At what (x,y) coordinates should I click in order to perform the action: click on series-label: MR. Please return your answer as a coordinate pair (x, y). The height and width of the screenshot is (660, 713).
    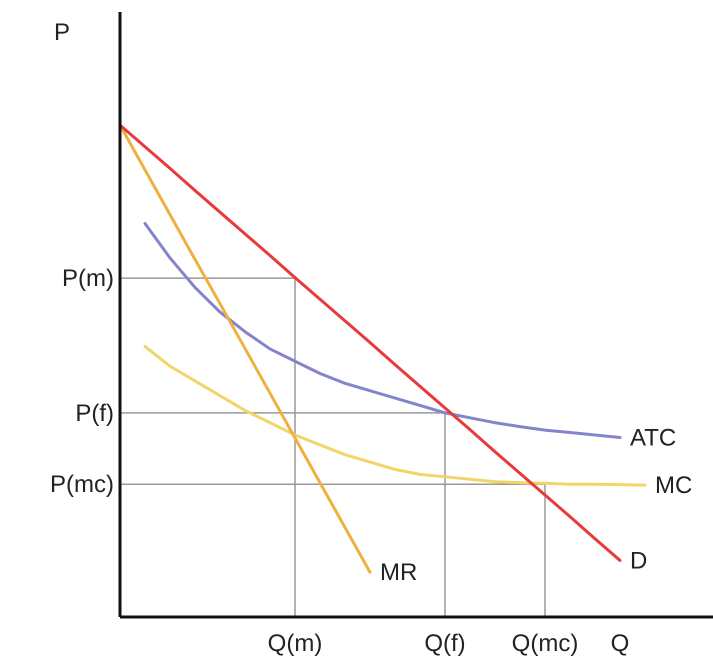
    Looking at the image, I should click on (399, 572).